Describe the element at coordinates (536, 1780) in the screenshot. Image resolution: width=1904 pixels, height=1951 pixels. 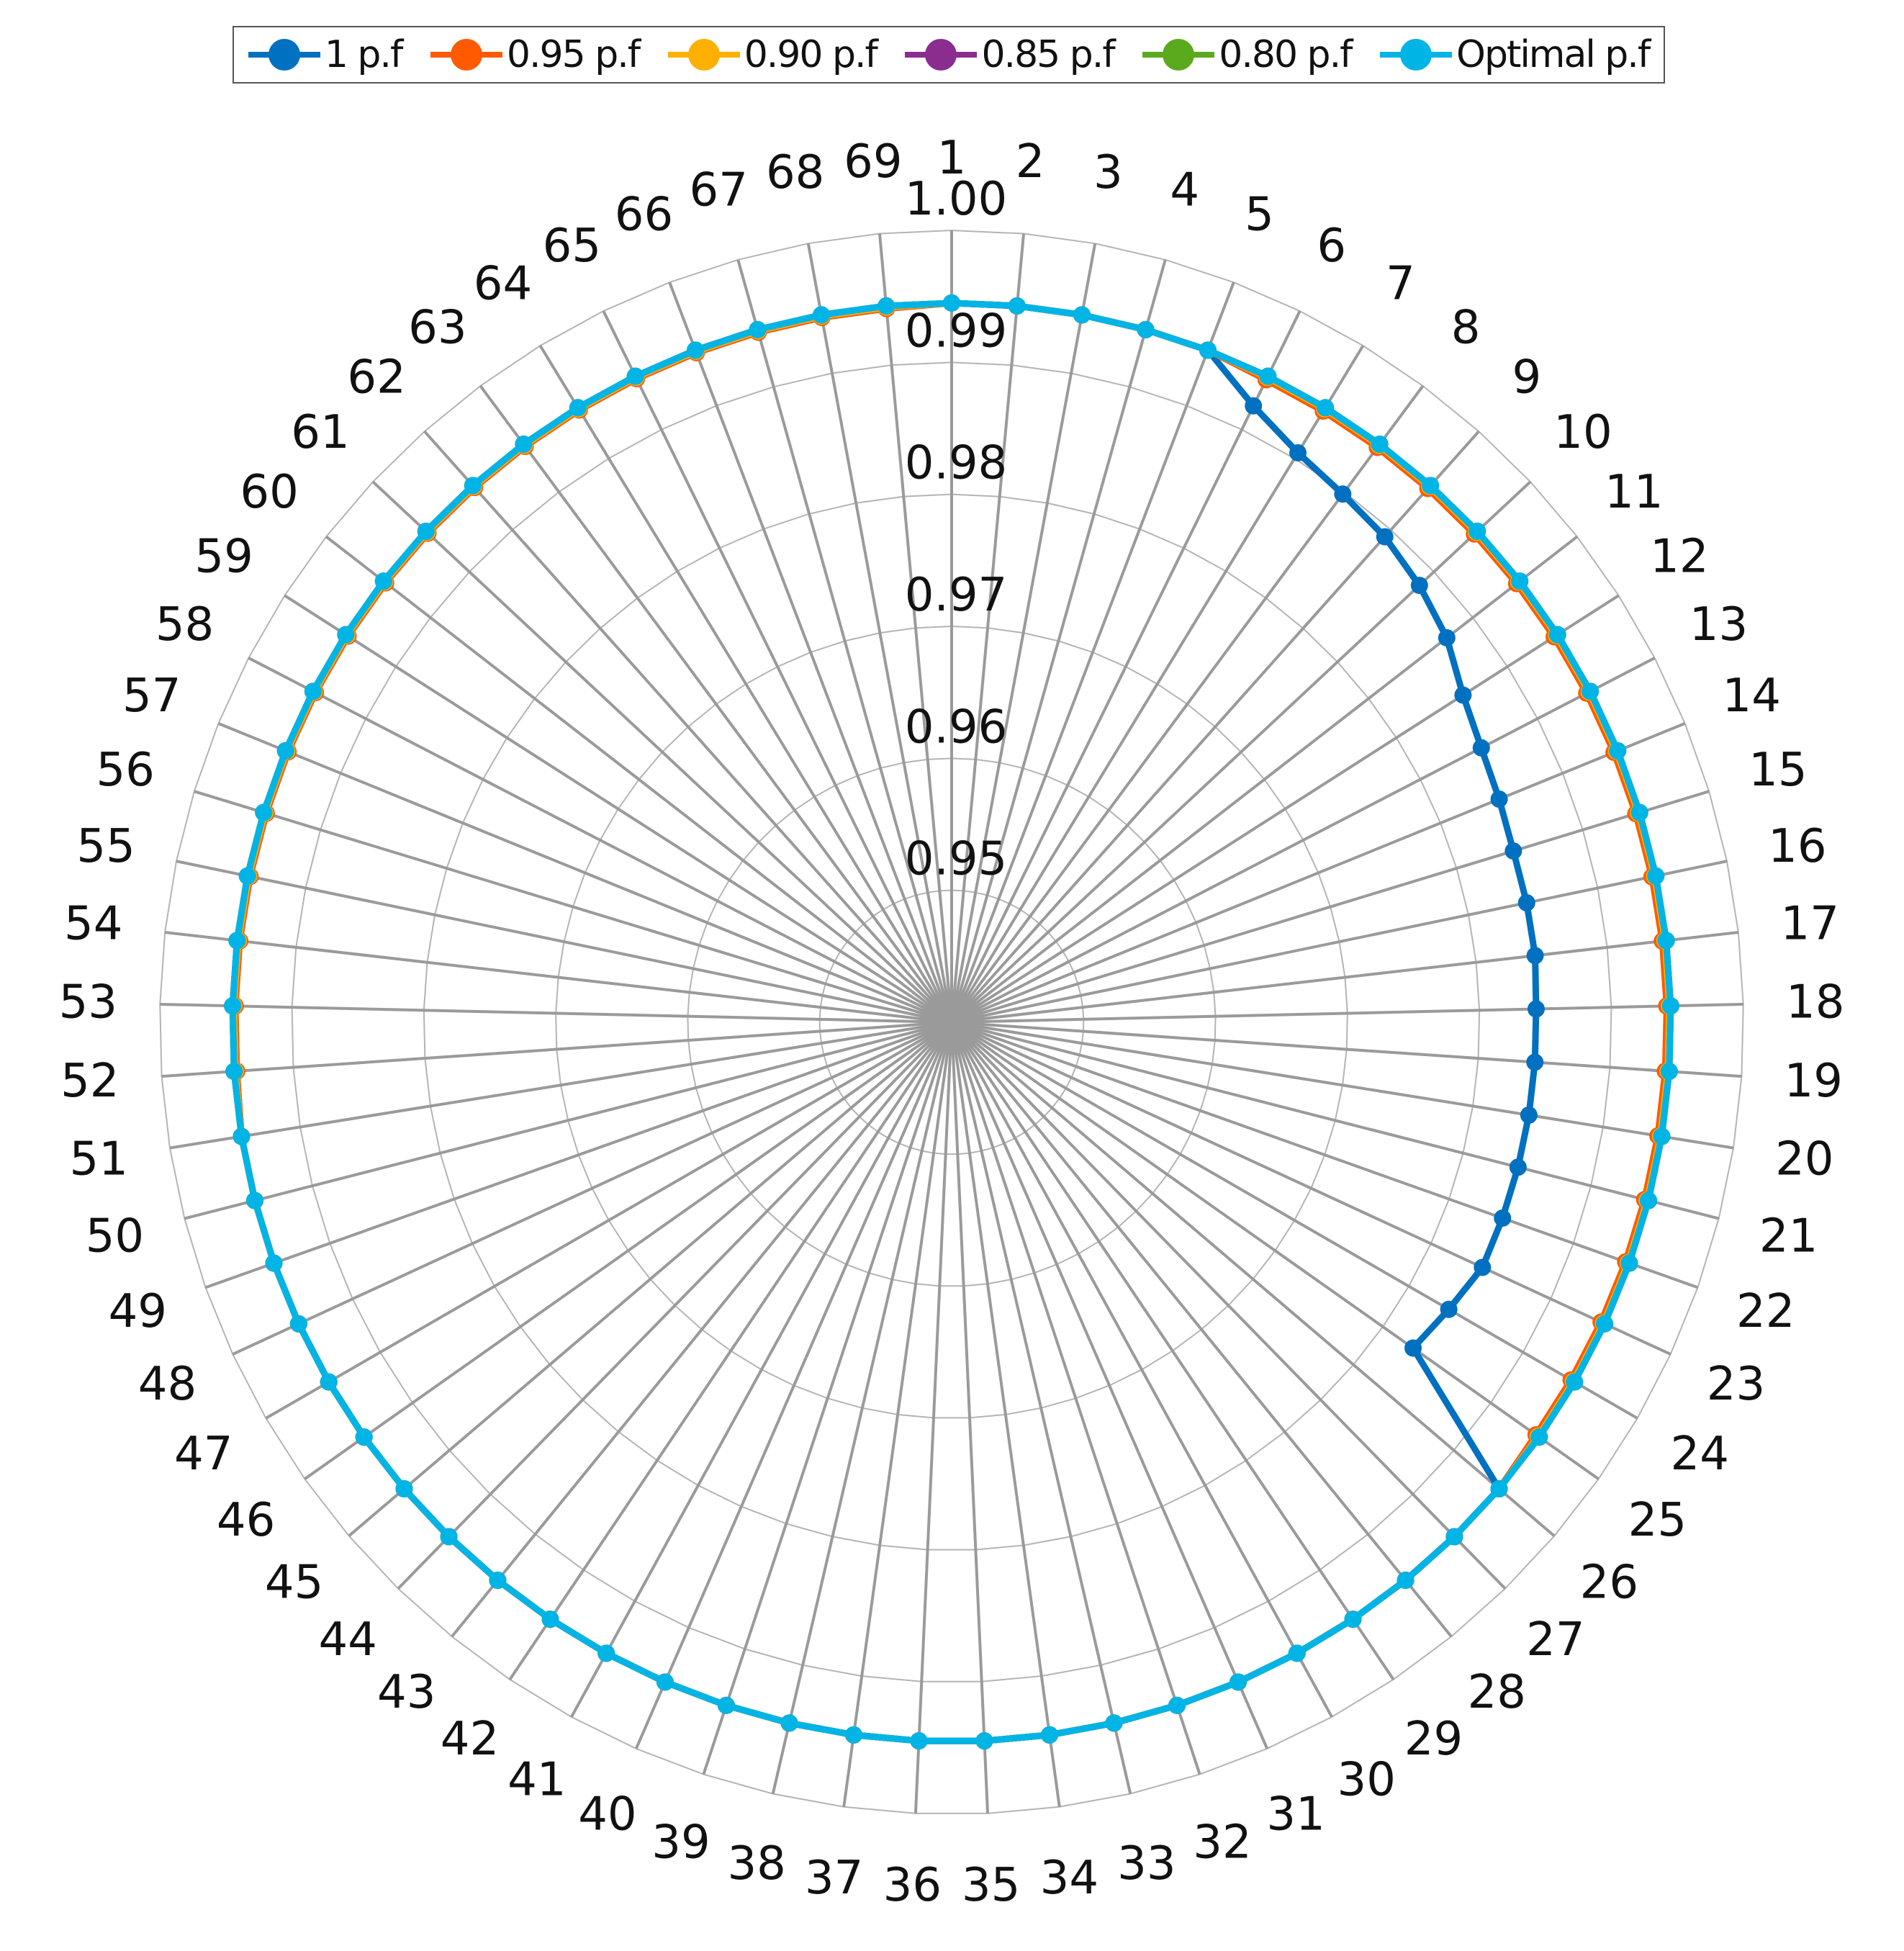
I see `category-label: 41` at that location.